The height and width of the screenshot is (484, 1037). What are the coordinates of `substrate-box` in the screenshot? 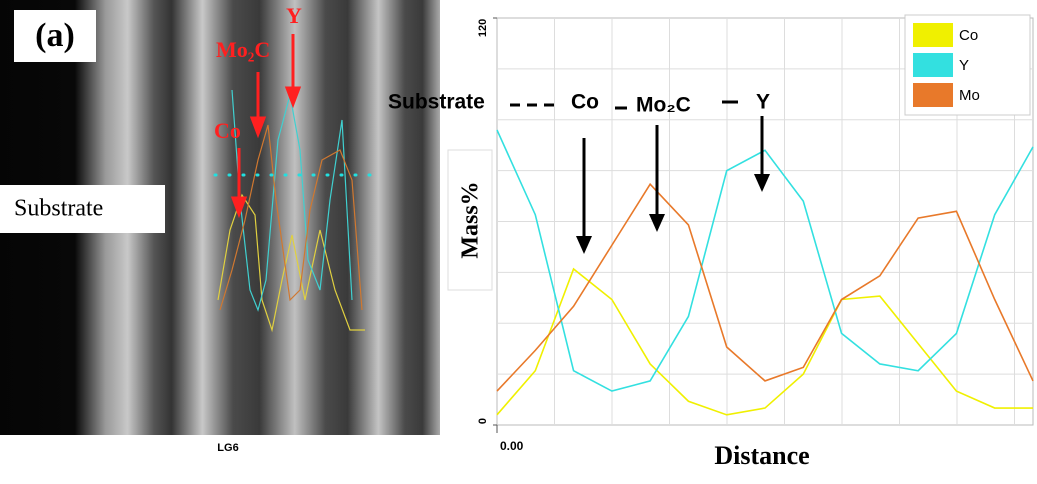 It's located at (82, 209).